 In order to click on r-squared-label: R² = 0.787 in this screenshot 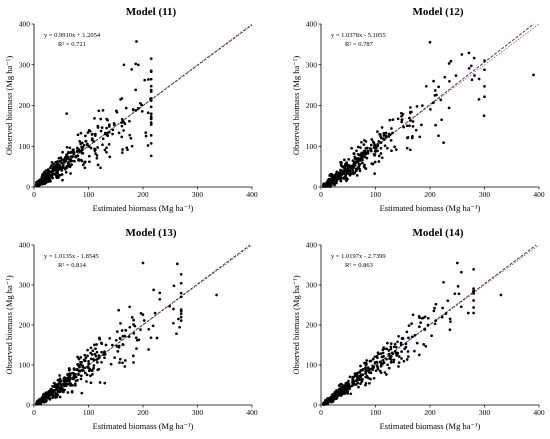, I will do `click(359, 44)`.